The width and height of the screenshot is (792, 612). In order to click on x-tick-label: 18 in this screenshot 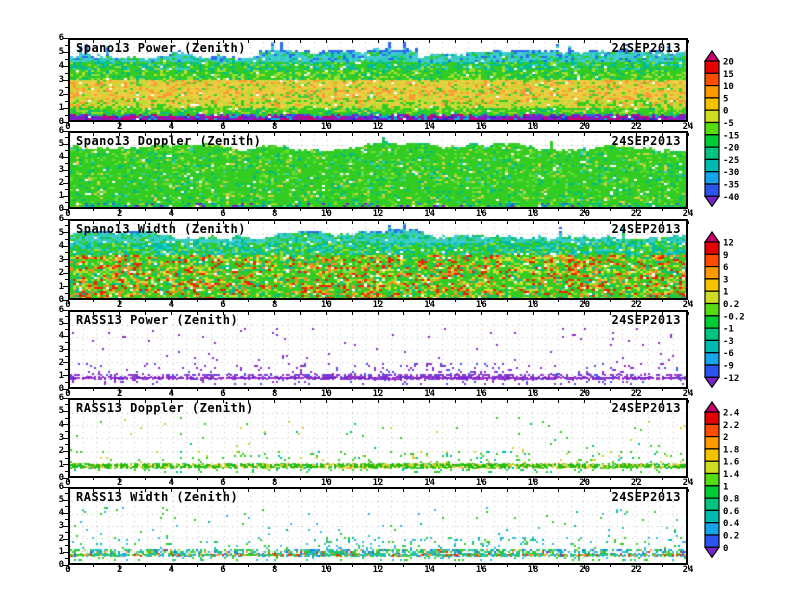, I will do `click(533, 394)`.